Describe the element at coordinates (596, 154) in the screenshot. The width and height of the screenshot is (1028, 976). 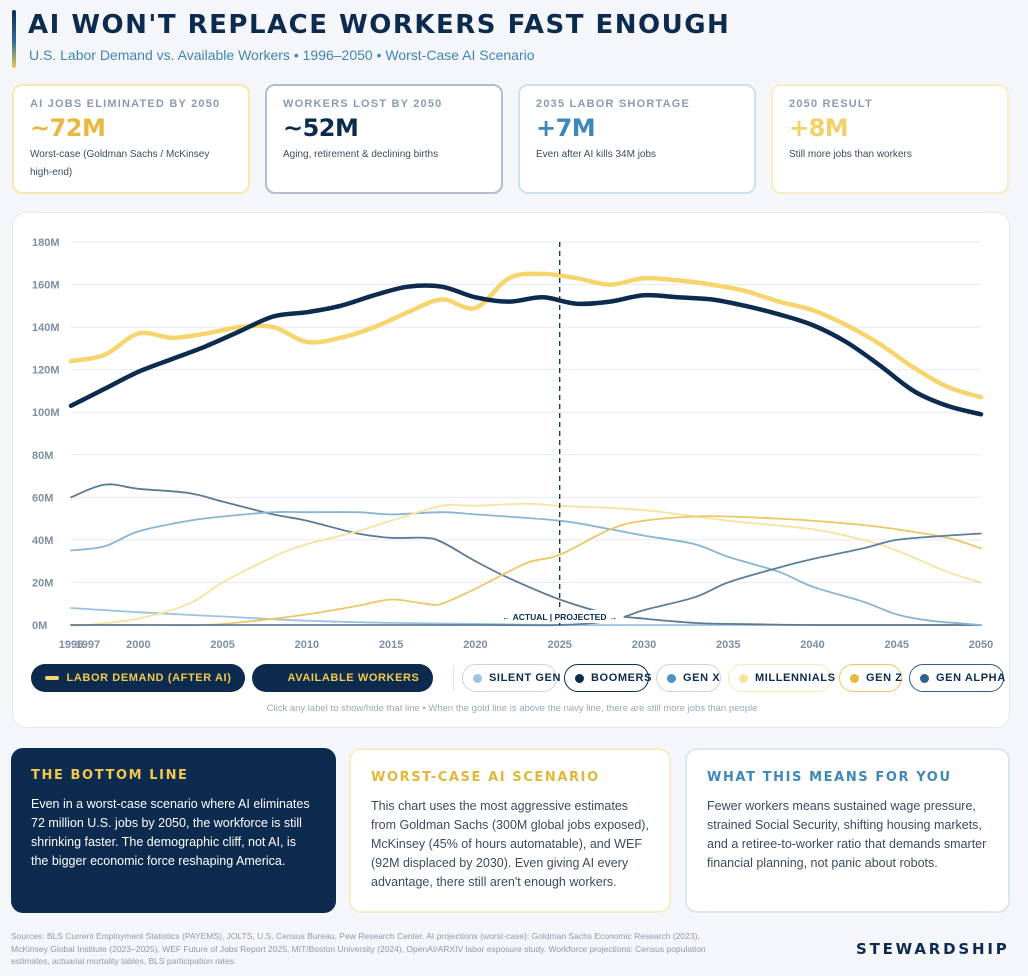
I see `stat-description: Even after AI kills 34M jobs` at that location.